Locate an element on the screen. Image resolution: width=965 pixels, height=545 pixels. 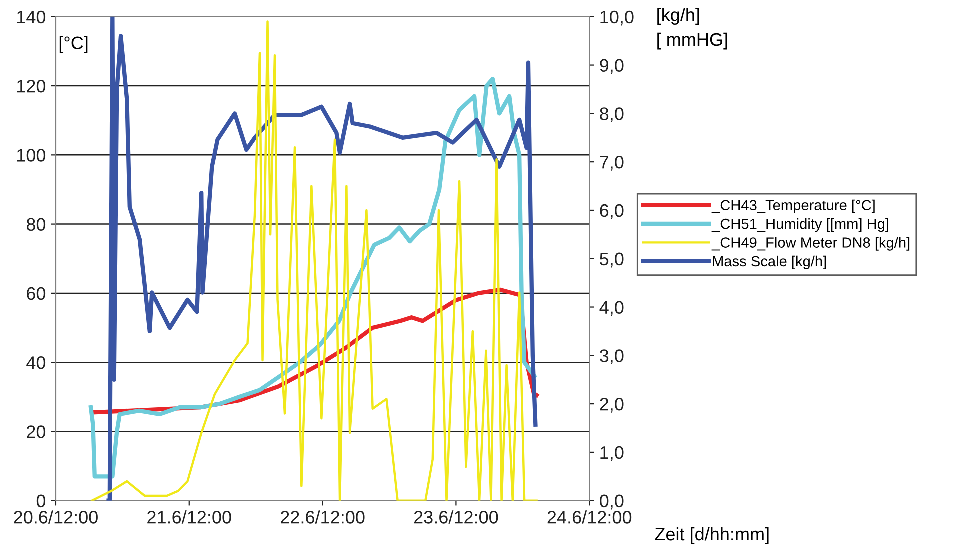
y-tick-label: 80 is located at coordinates (36, 225).